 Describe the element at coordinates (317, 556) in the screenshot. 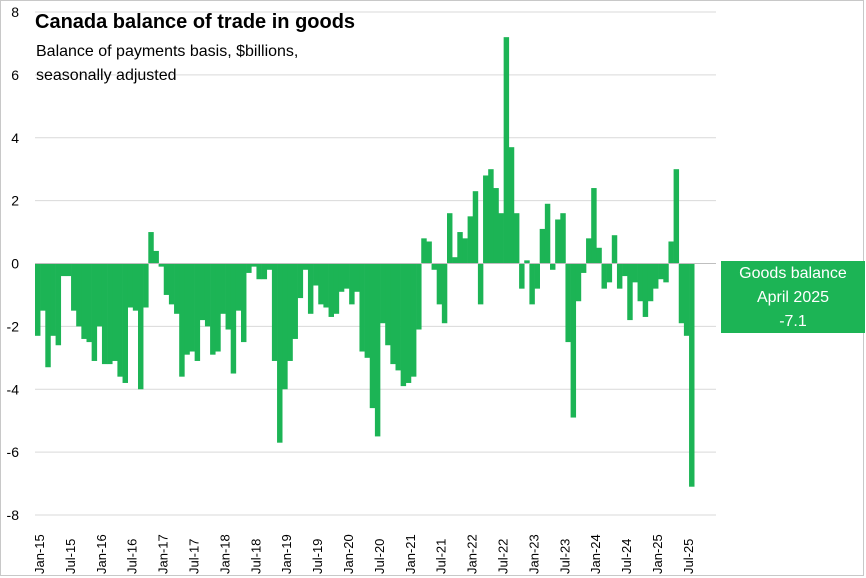

I see `x-tick-label: Jul-19` at that location.